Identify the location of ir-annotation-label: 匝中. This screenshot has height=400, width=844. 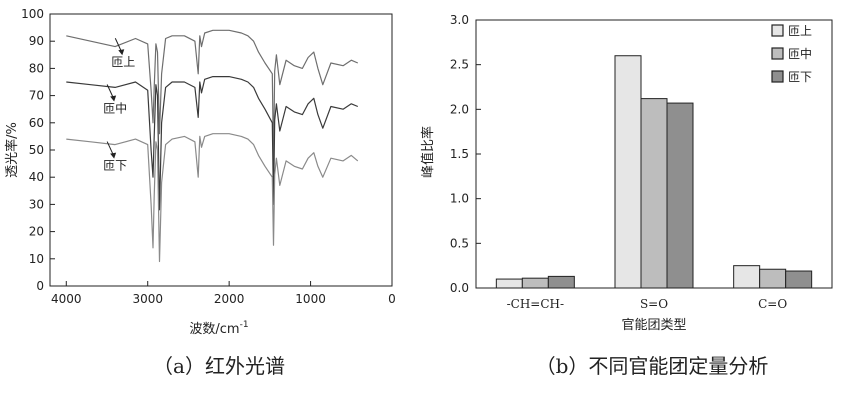
(115, 107).